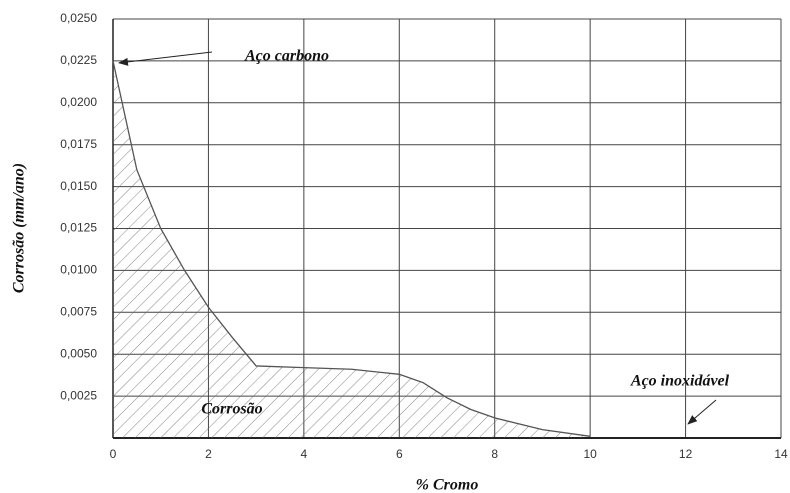 The height and width of the screenshot is (493, 790). Describe the element at coordinates (680, 381) in the screenshot. I see `annotation: Aço inoxidável` at that location.